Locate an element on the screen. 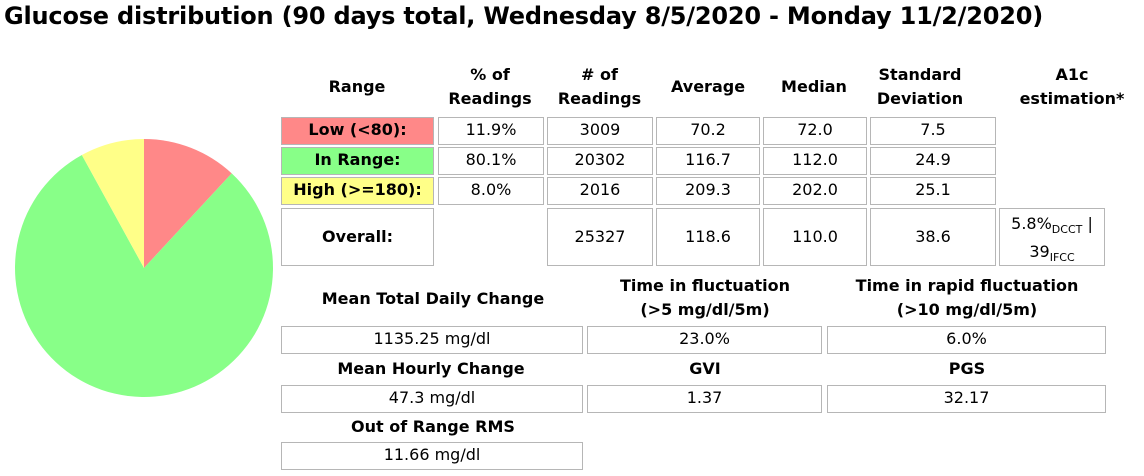 The height and width of the screenshot is (476, 1144). time-rapid-fluctuation-label: Time in rapid fluctuation (>10 mg/dl/5m) is located at coordinates (967, 298).